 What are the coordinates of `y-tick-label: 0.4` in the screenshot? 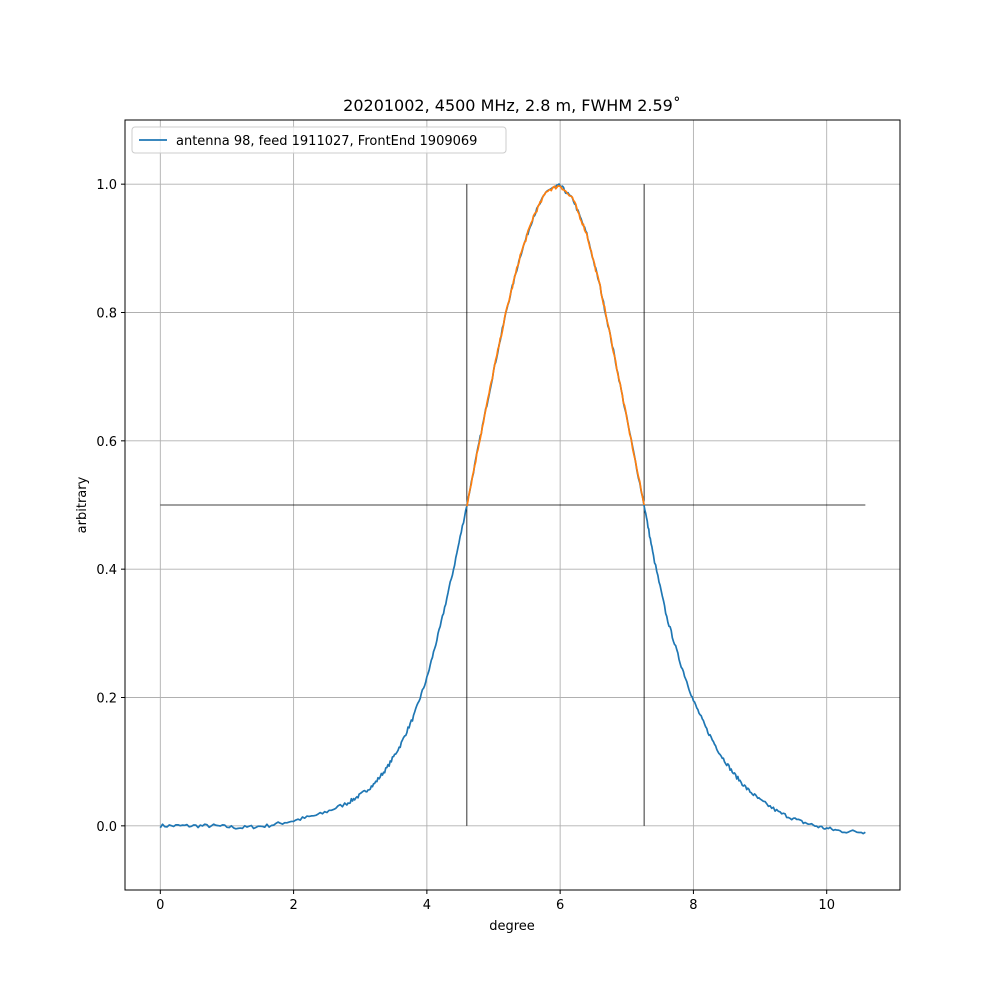 It's located at (106, 570).